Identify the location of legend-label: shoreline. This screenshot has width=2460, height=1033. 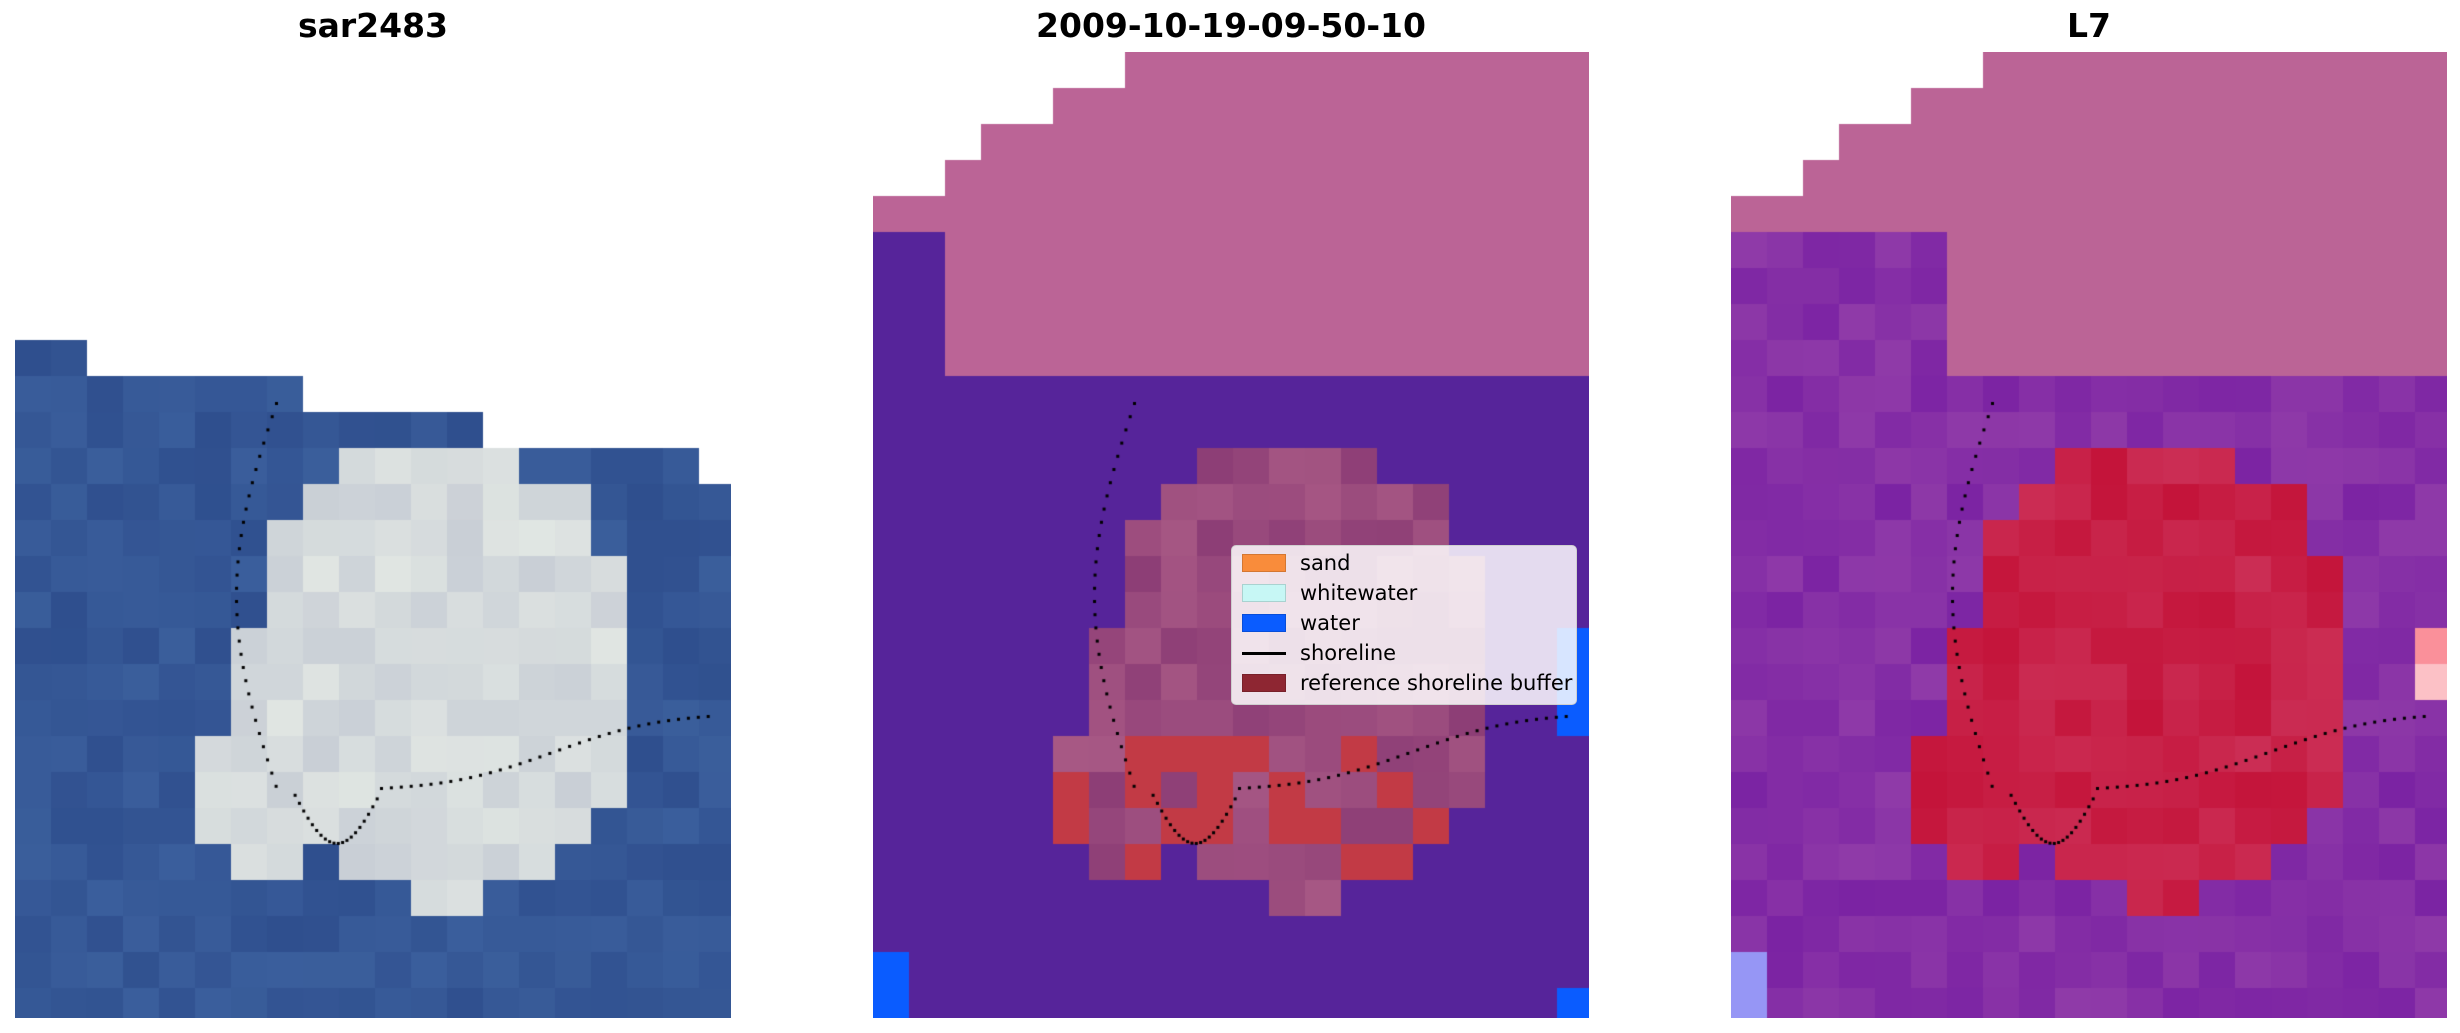
(1348, 653).